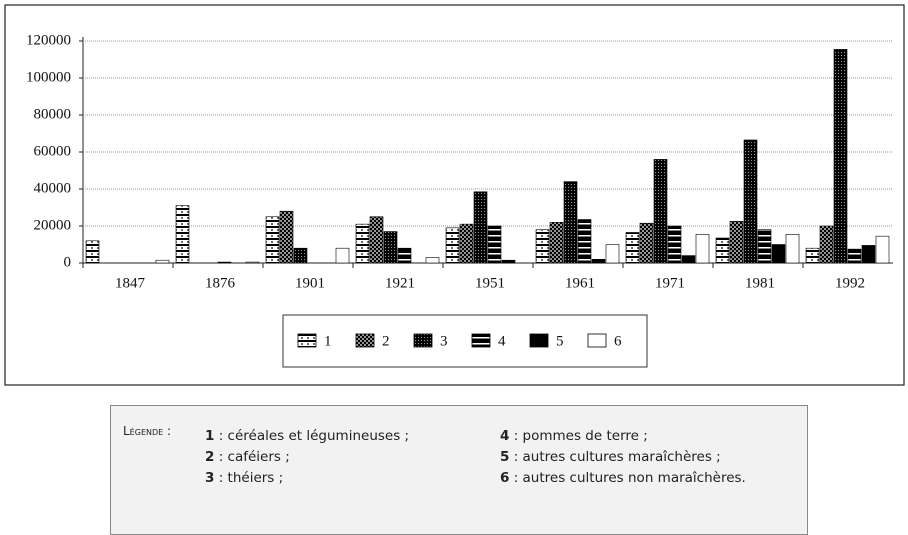 This screenshot has height=535, width=908. I want to click on legend-label: 3, so click(444, 341).